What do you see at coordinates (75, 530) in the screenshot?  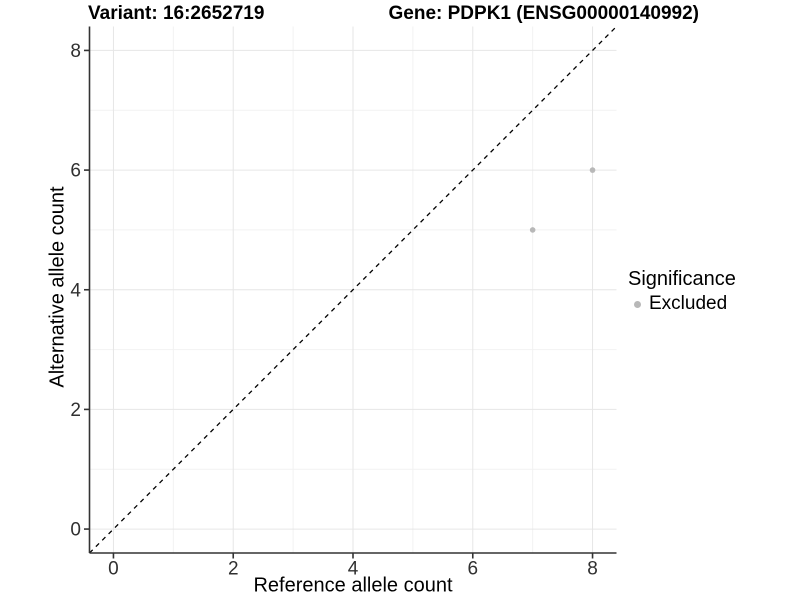 I see `y-axis-tick-label: 0` at bounding box center [75, 530].